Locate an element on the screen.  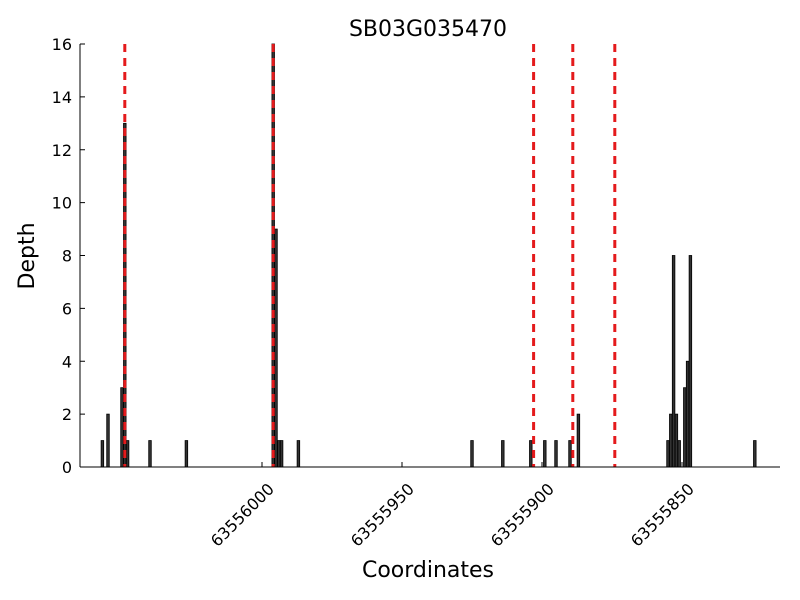
x-axis-title: Coordinates is located at coordinates (428, 570).